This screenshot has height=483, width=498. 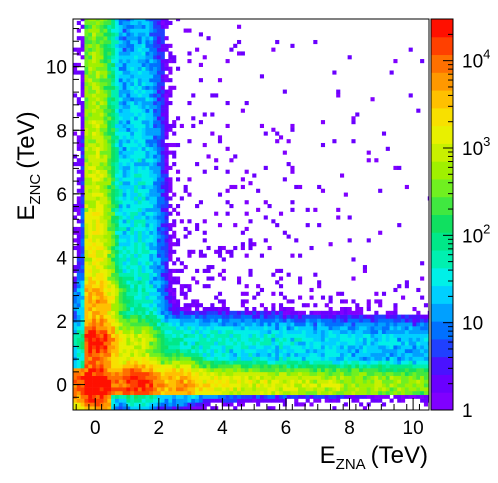 I want to click on x-axis-title: EZNA (TeV), so click(x=374, y=457).